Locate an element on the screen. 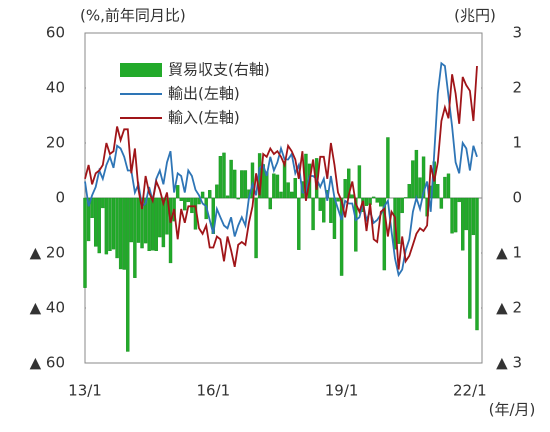 The image size is (550, 432). y-tick-label: 20 is located at coordinates (55, 143).